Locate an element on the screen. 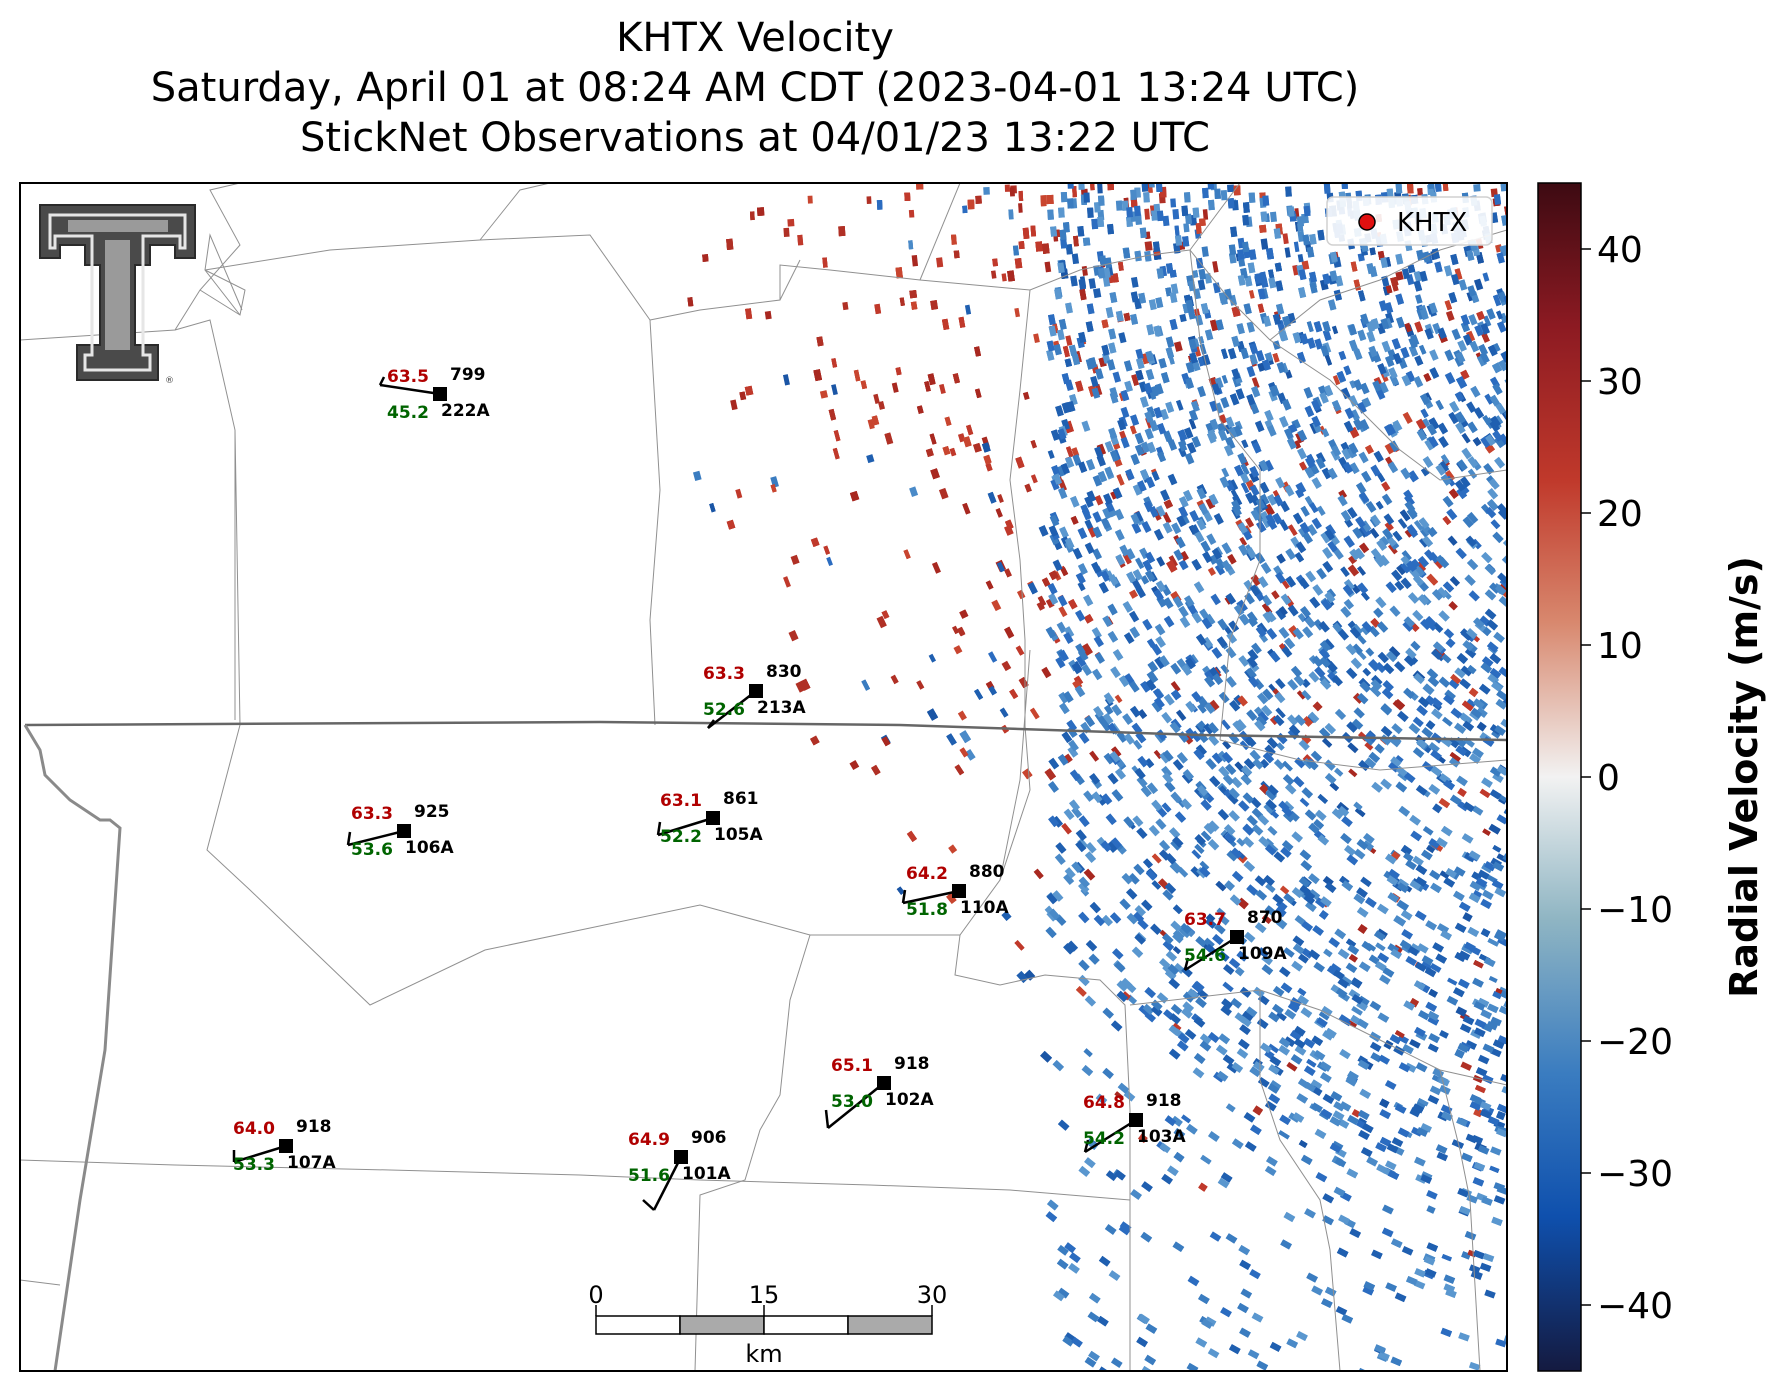 The height and width of the screenshot is (1383, 1773). scale-label-15: 15 is located at coordinates (764, 1295).